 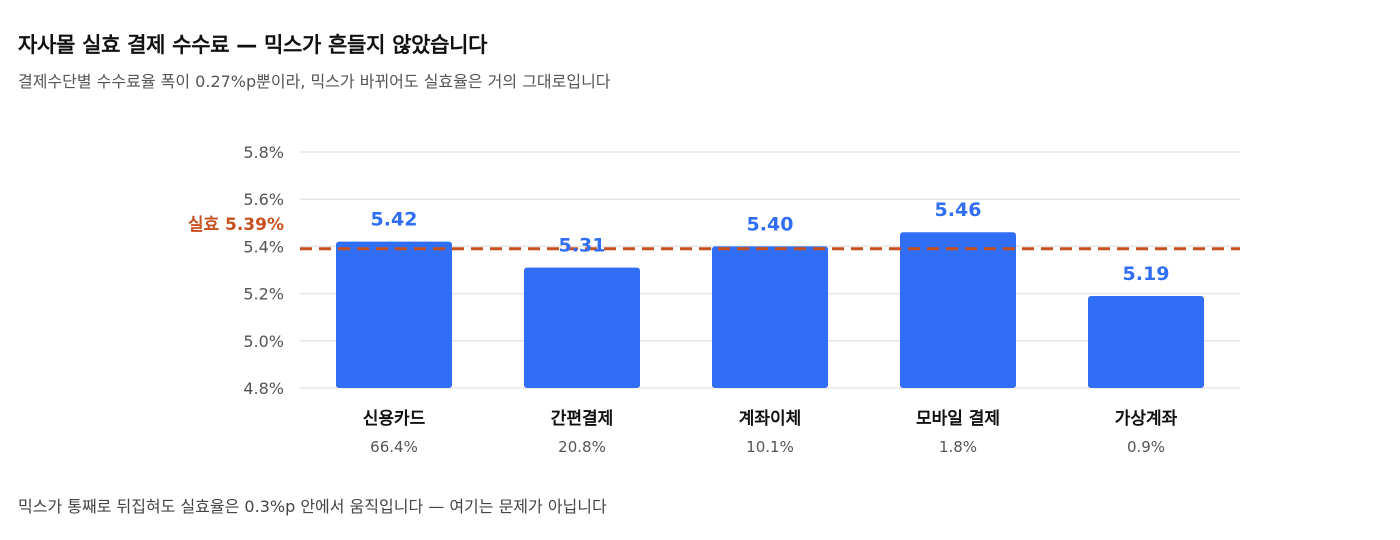 What do you see at coordinates (770, 447) in the screenshot?
I see `category-share-label: 10.1%` at bounding box center [770, 447].